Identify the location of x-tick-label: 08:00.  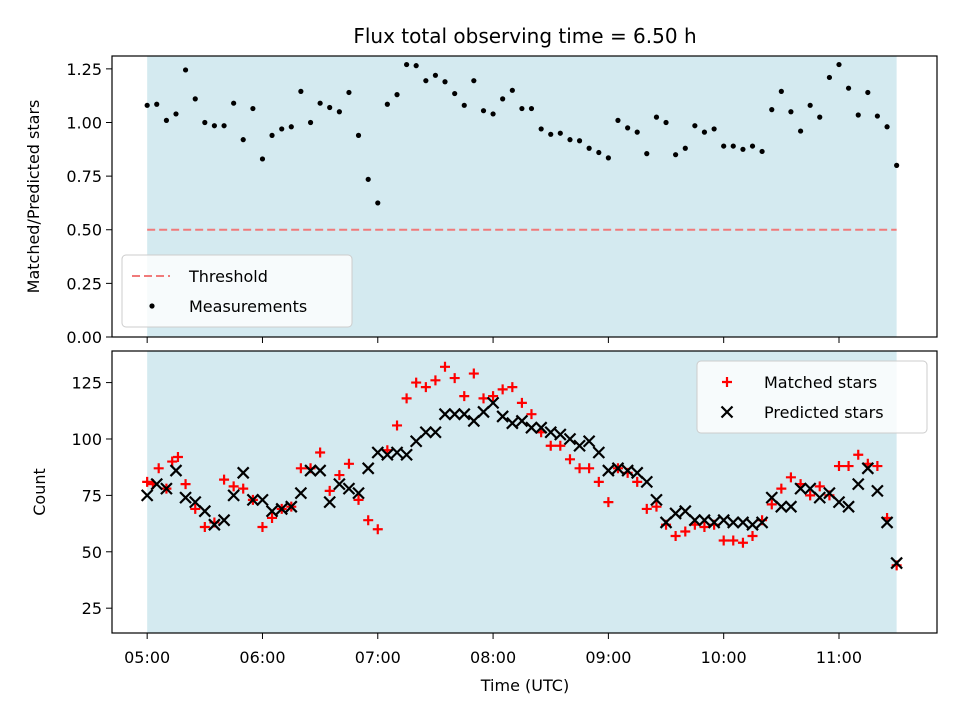
(493, 657).